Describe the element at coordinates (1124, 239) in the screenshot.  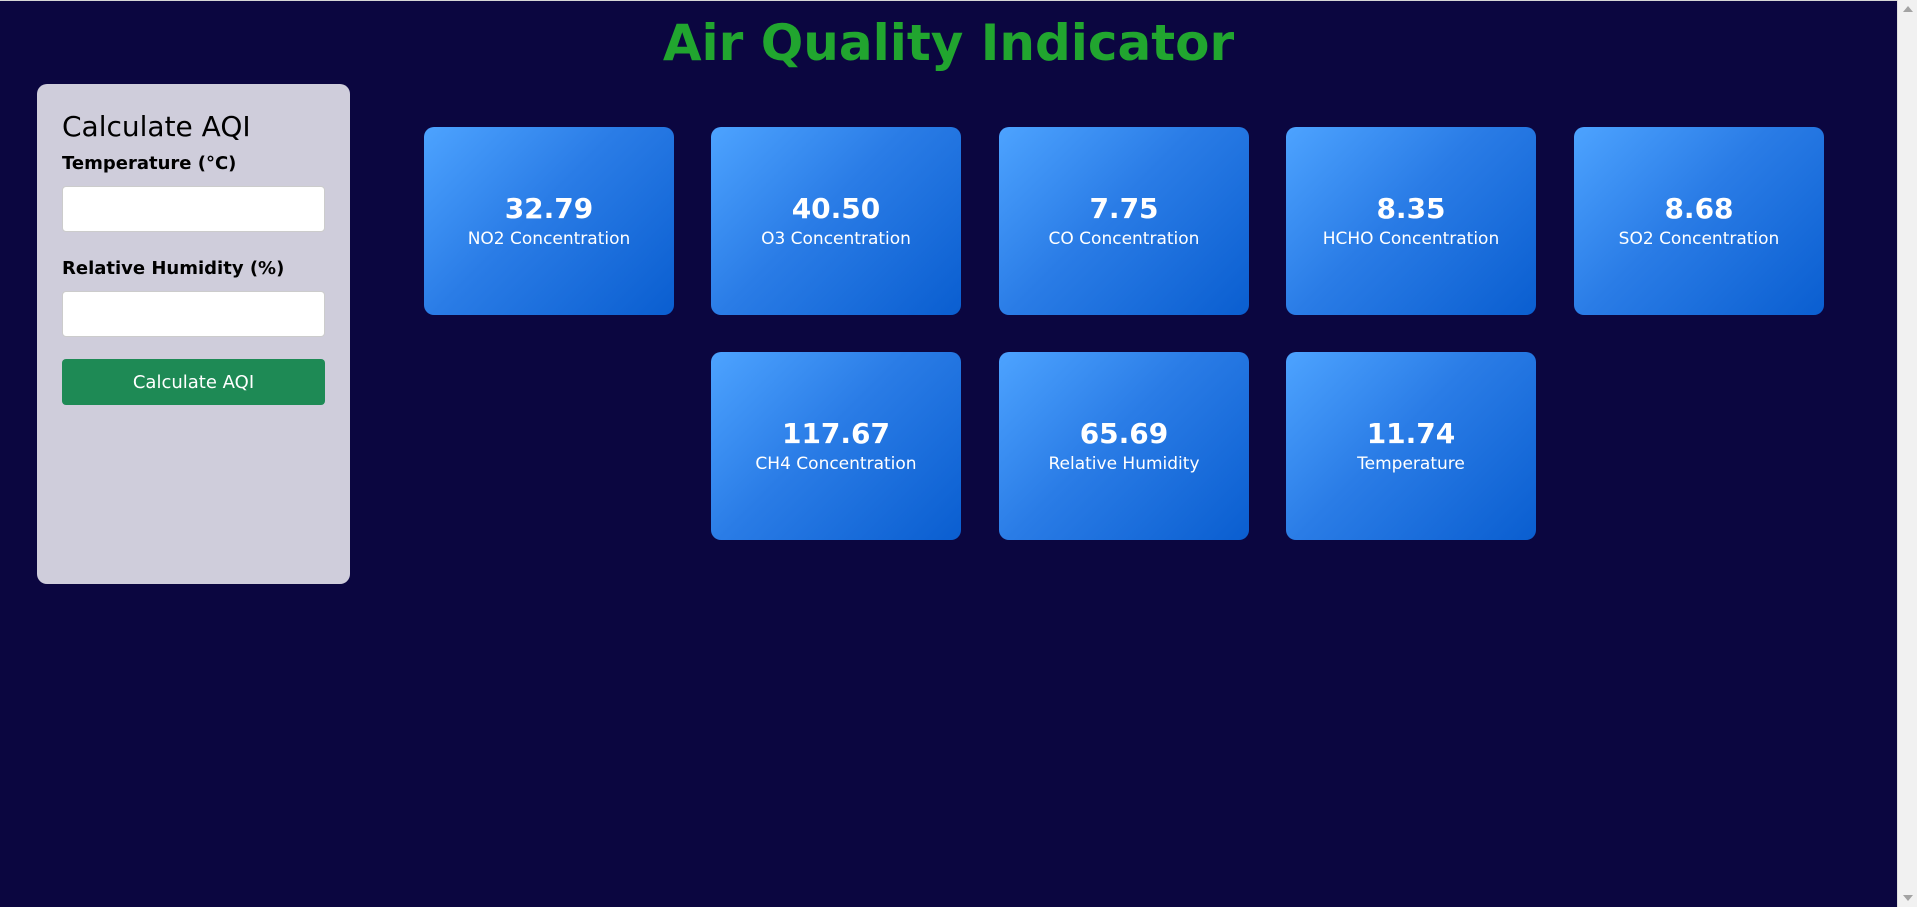
I see `card-label: CO Concentration` at that location.